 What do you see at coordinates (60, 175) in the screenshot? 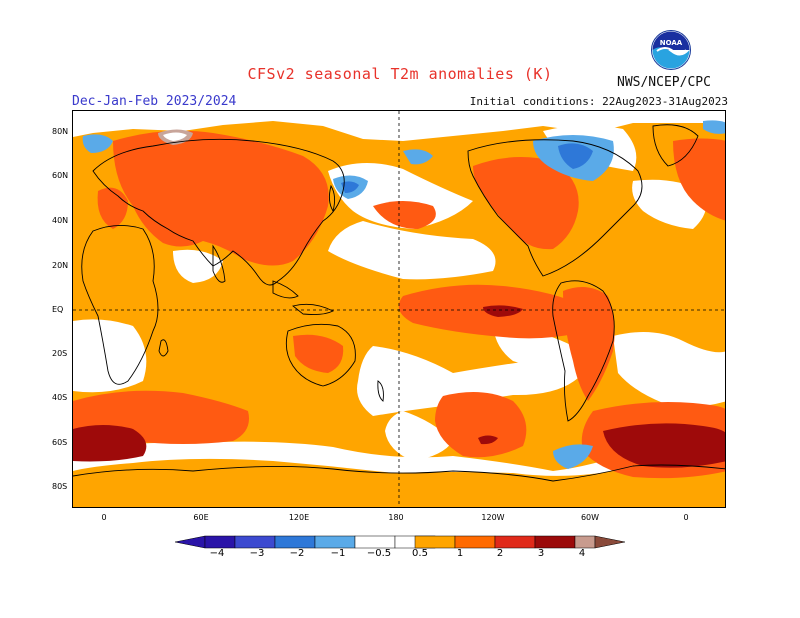
I see `lat-label: 60N` at bounding box center [60, 175].